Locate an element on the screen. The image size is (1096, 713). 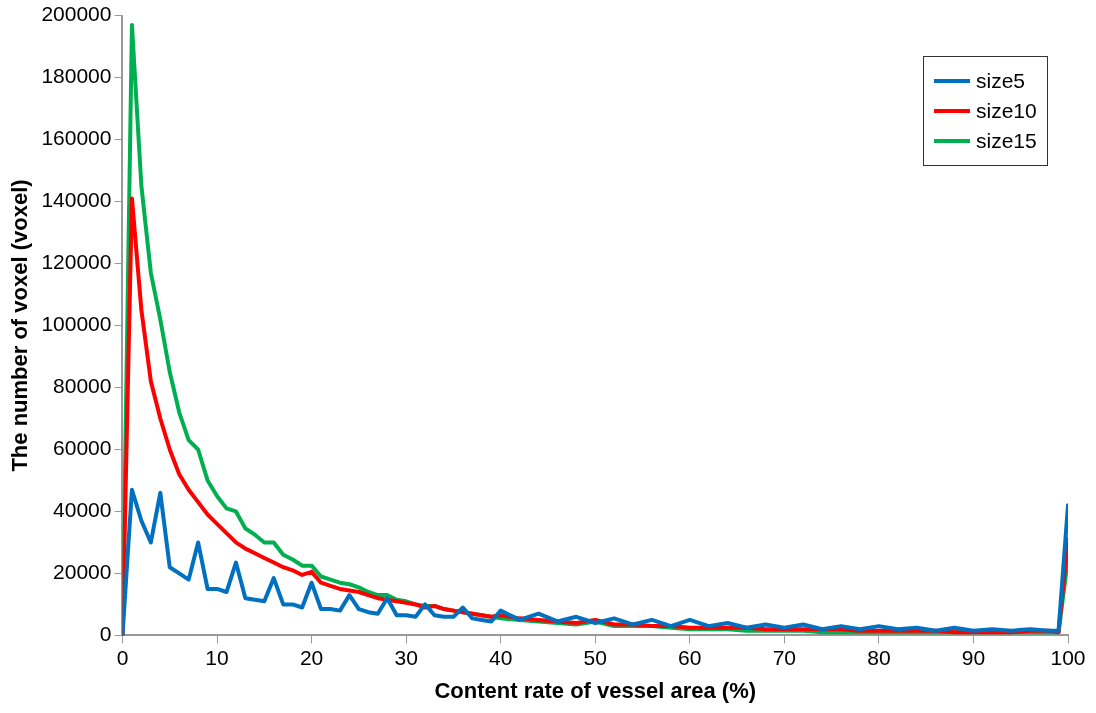
y-tick-label: 20000 is located at coordinates (82, 572).